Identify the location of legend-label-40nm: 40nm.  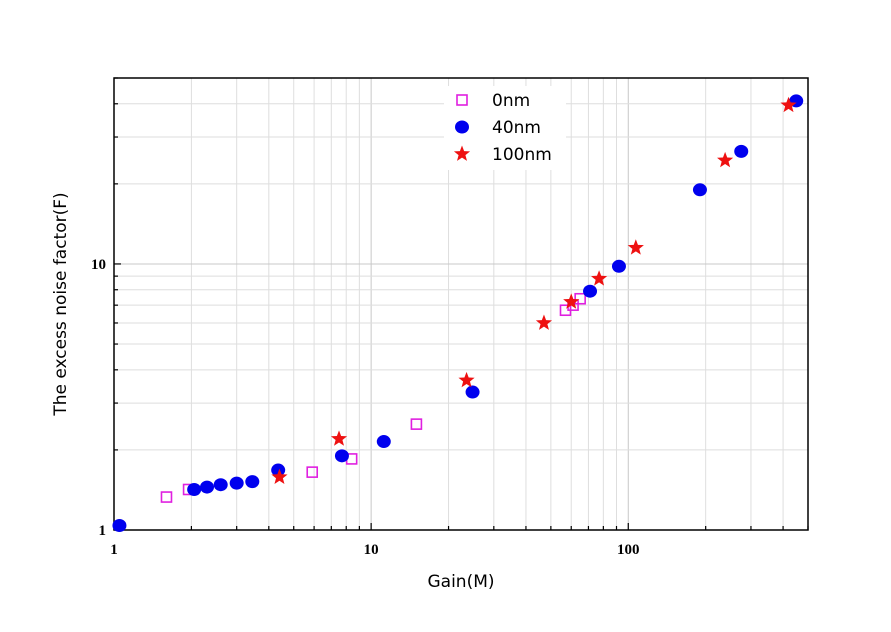
(516, 128).